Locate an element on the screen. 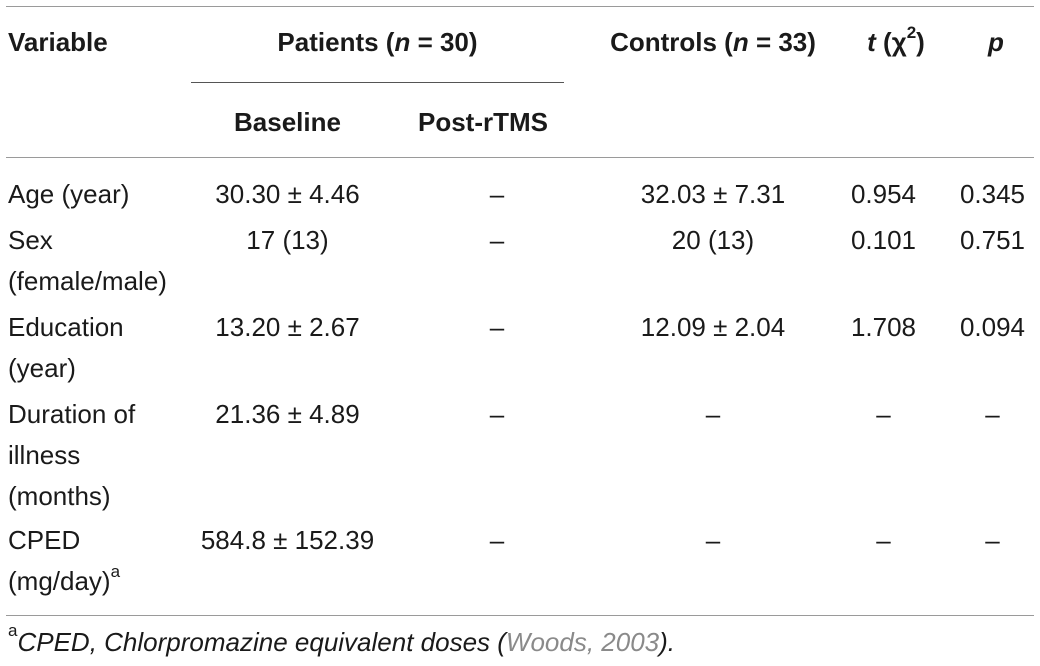 Image resolution: width=1040 pixels, height=666 pixels. cell-duration-baseline: 21.36 ± 4.89 is located at coordinates (287, 414).